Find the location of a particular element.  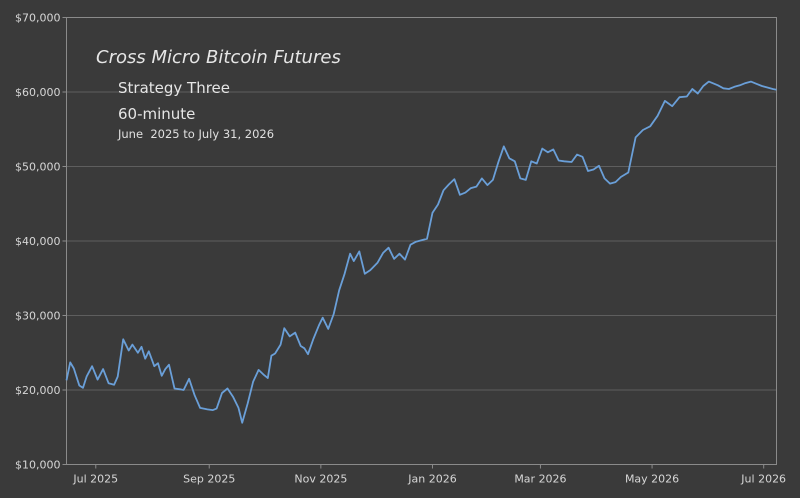

chart-subtitle: Strategy Three is located at coordinates (174, 88).